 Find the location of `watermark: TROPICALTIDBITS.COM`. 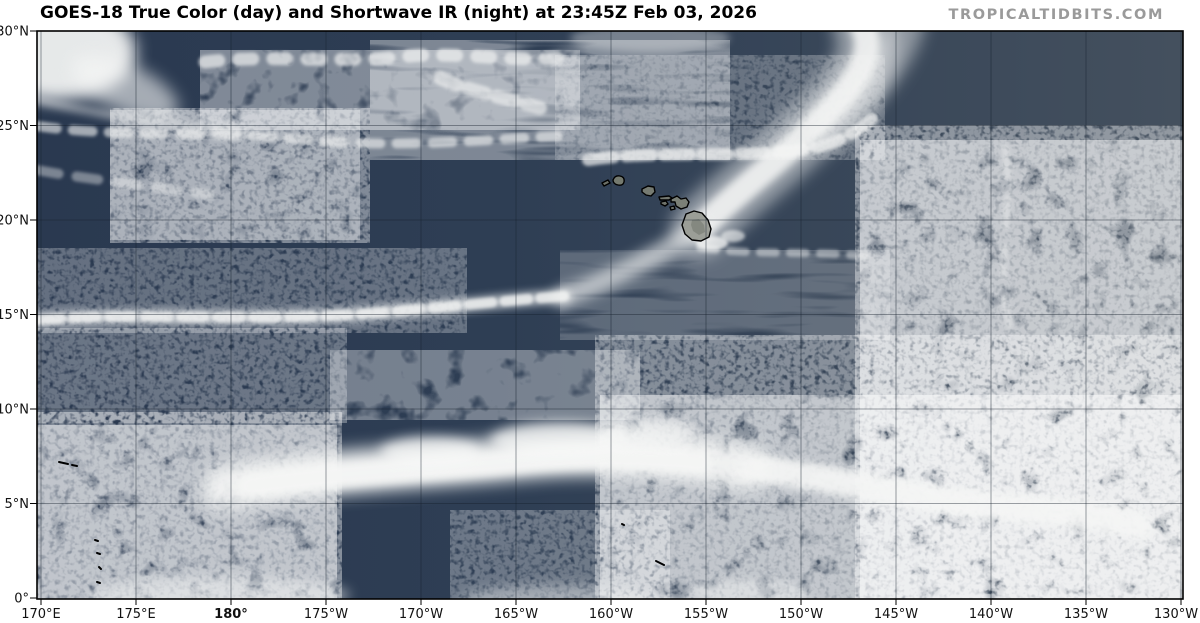

watermark: TROPICALTIDBITS.COM is located at coordinates (1056, 15).